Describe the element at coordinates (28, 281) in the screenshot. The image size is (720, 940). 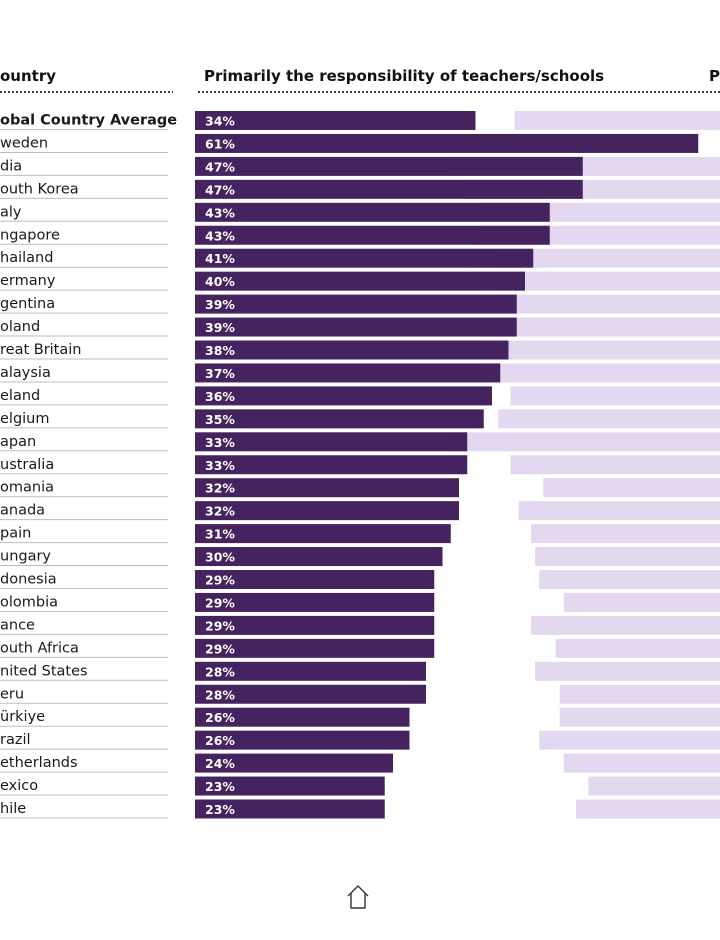
I see `category-label: ermany` at that location.